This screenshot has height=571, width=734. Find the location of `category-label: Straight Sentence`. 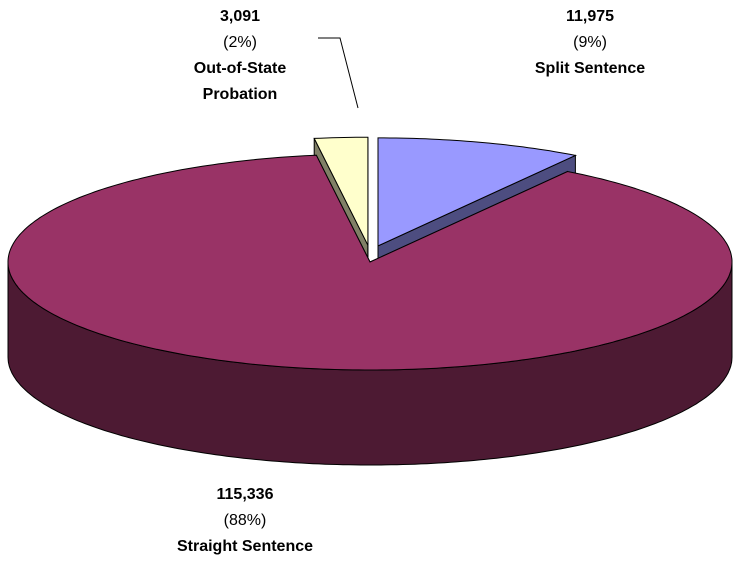

category-label: Straight Sentence is located at coordinates (245, 546).